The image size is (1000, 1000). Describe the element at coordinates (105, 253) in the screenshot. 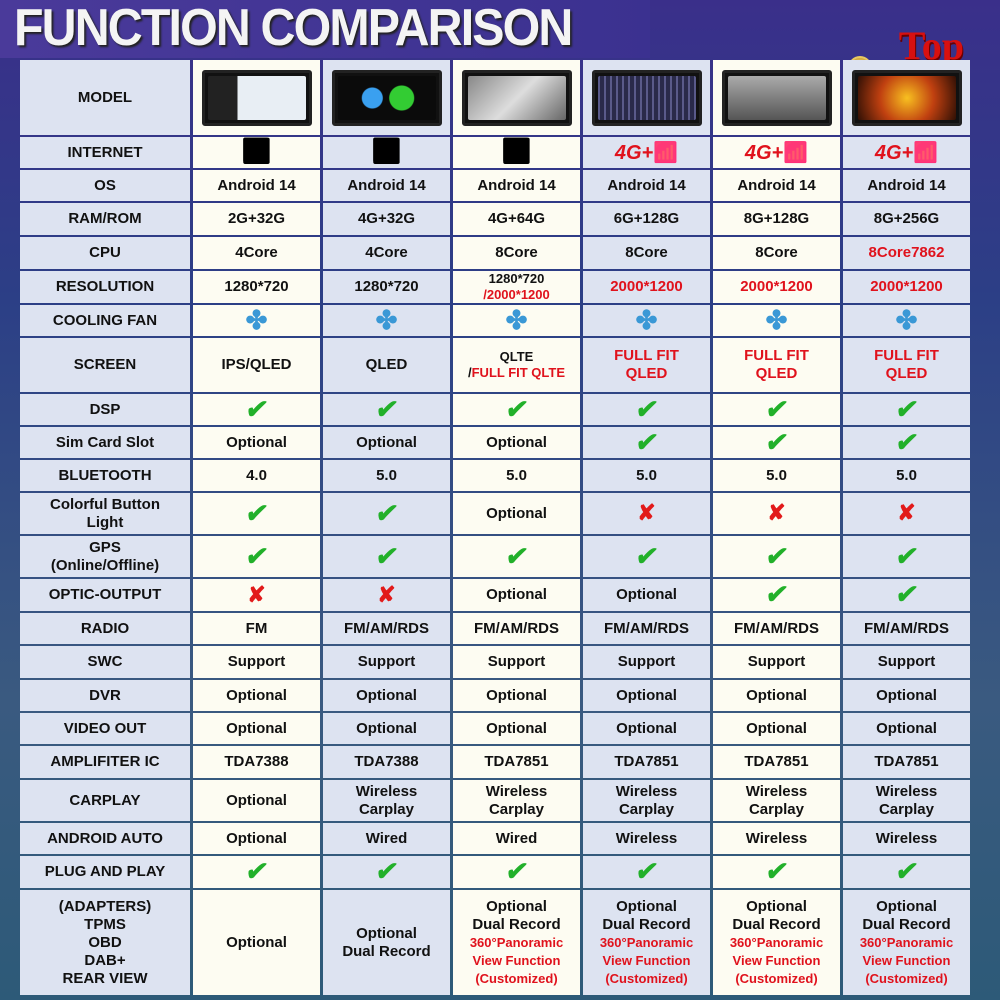

I see `row-label: CPU` at that location.